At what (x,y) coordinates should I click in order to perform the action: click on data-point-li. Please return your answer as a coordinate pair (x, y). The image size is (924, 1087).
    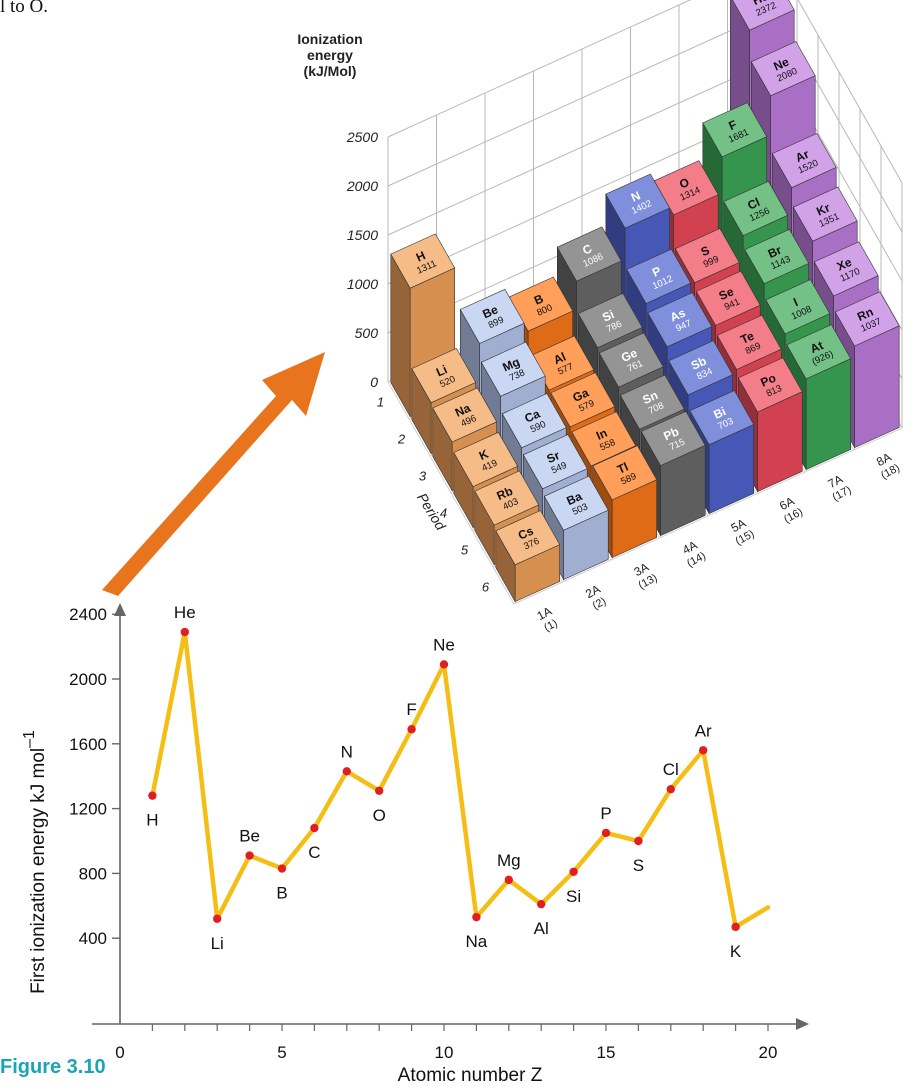
    Looking at the image, I should click on (217, 918).